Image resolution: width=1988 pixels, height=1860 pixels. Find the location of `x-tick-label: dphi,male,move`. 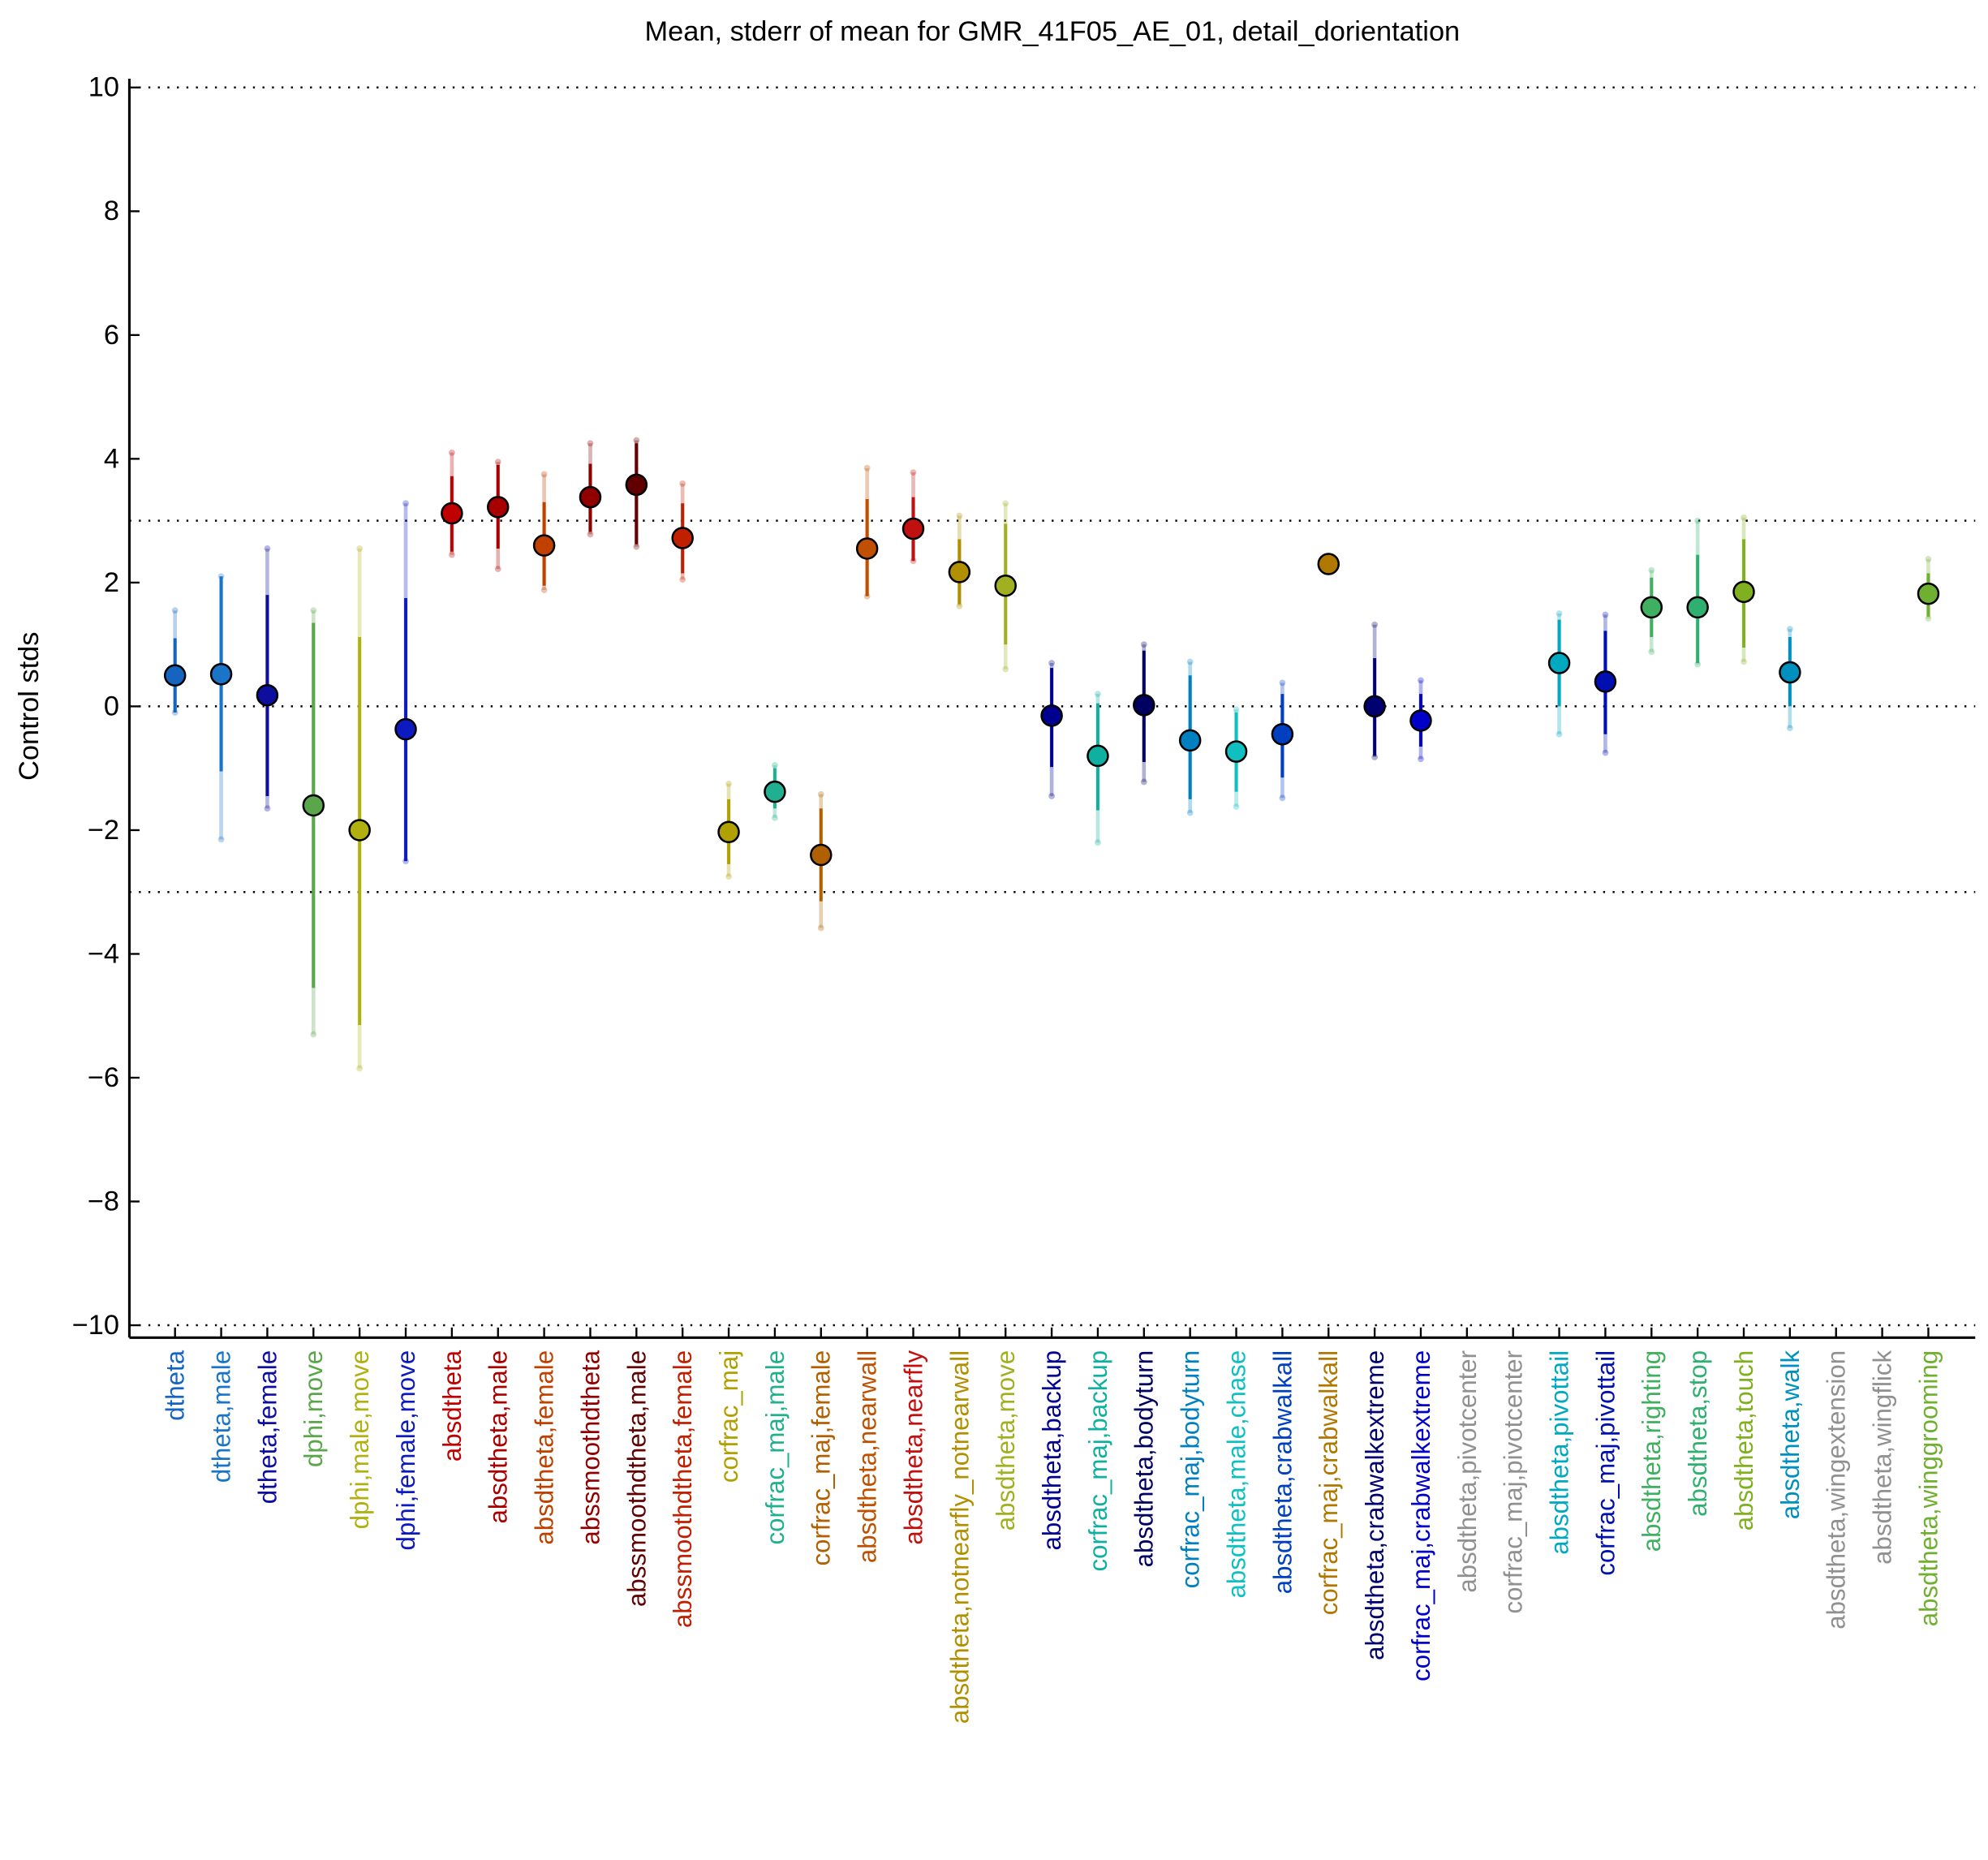

x-tick-label: dphi,male,move is located at coordinates (360, 1440).